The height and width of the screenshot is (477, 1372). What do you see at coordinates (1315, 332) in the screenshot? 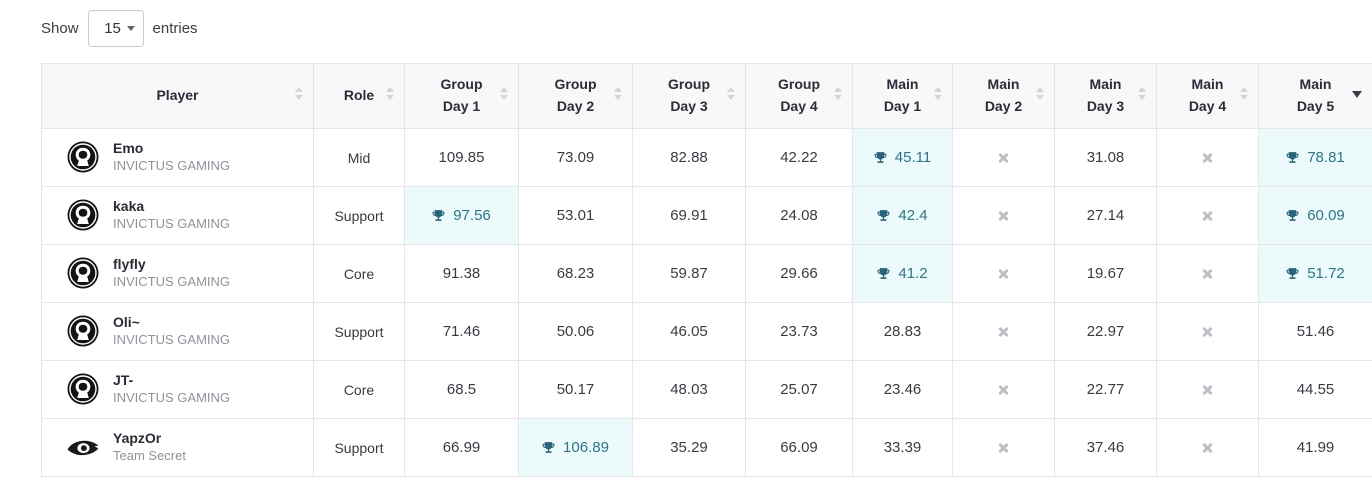
I see `score-cell: 51.46` at bounding box center [1315, 332].